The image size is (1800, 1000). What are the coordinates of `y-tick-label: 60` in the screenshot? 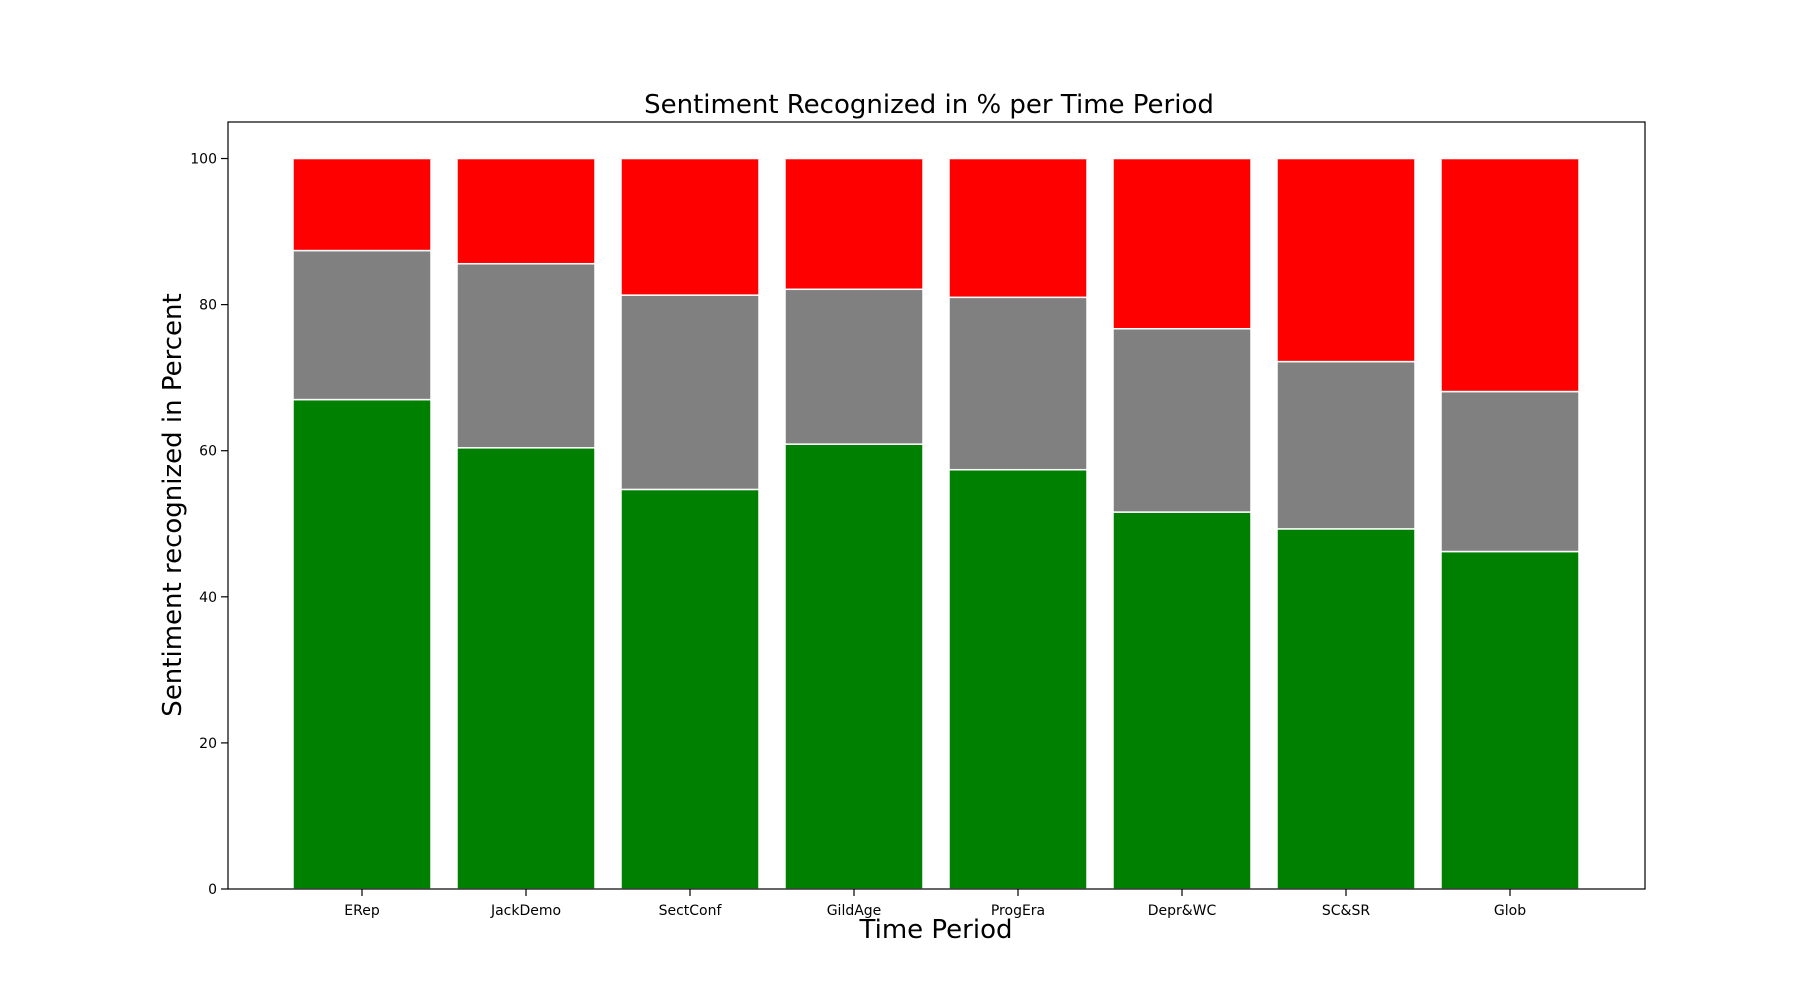 It's located at (208, 452).